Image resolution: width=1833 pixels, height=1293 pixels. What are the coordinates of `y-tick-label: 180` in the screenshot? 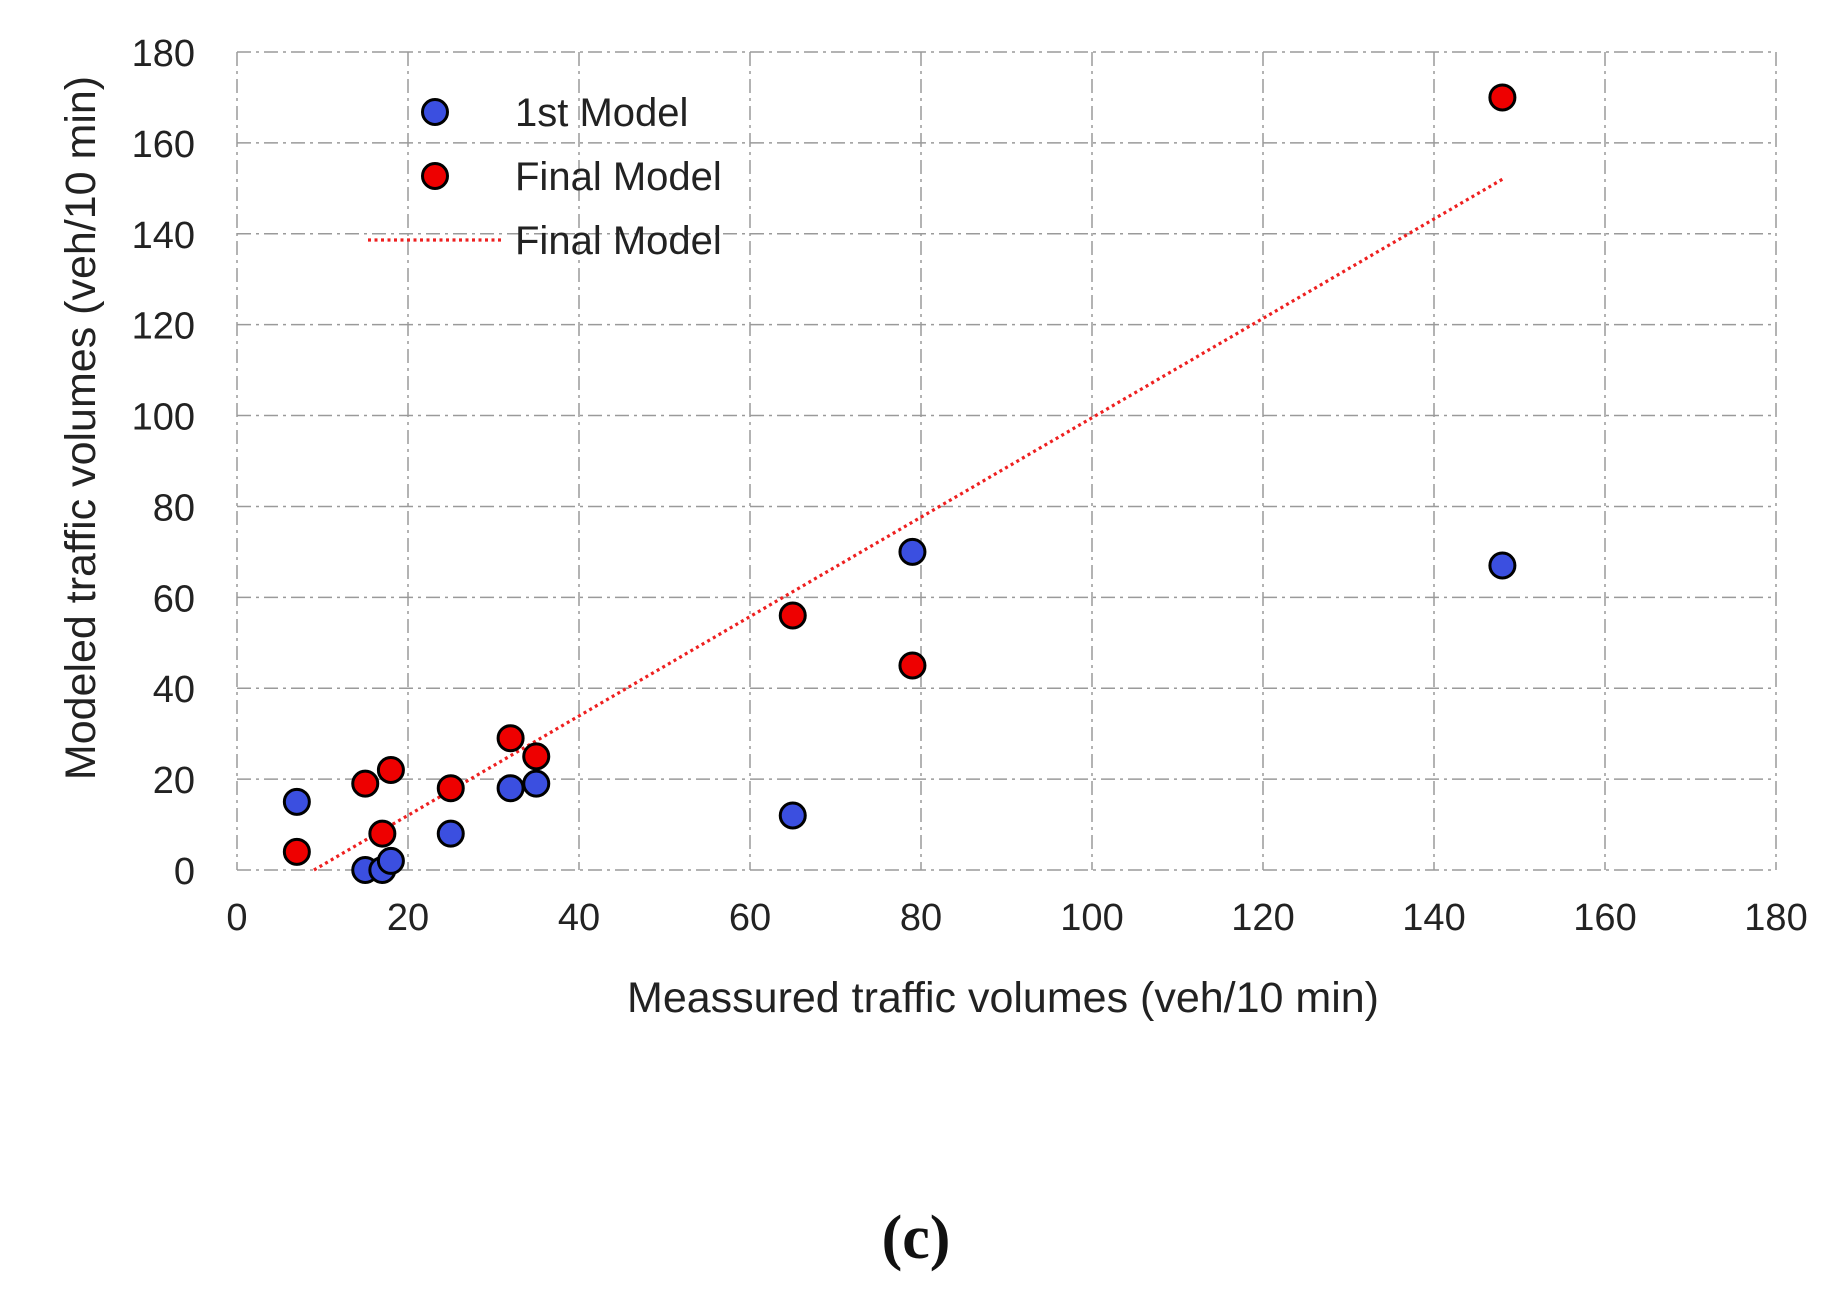 It's located at (163, 54).